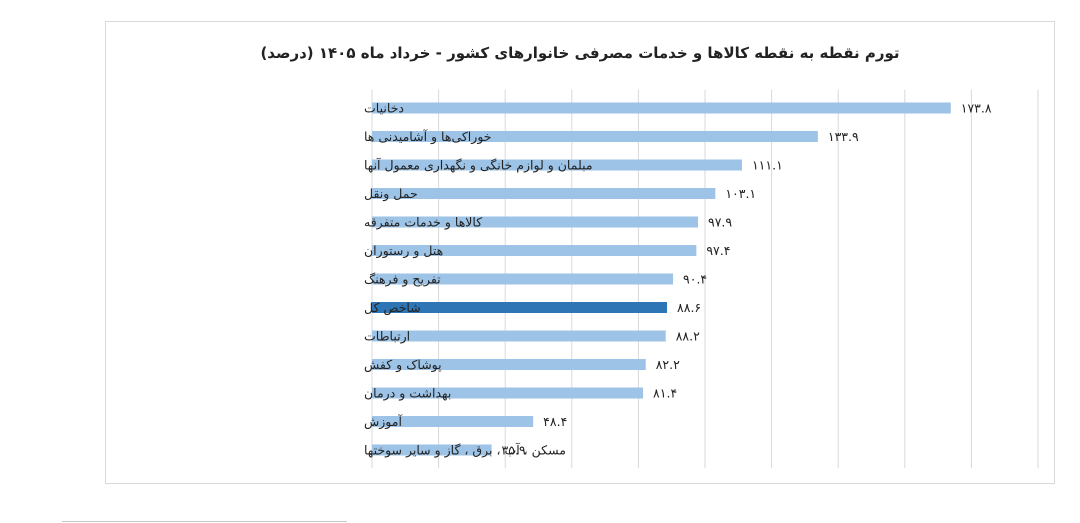  I want to click on category-label: شاخص کل, so click(392, 308).